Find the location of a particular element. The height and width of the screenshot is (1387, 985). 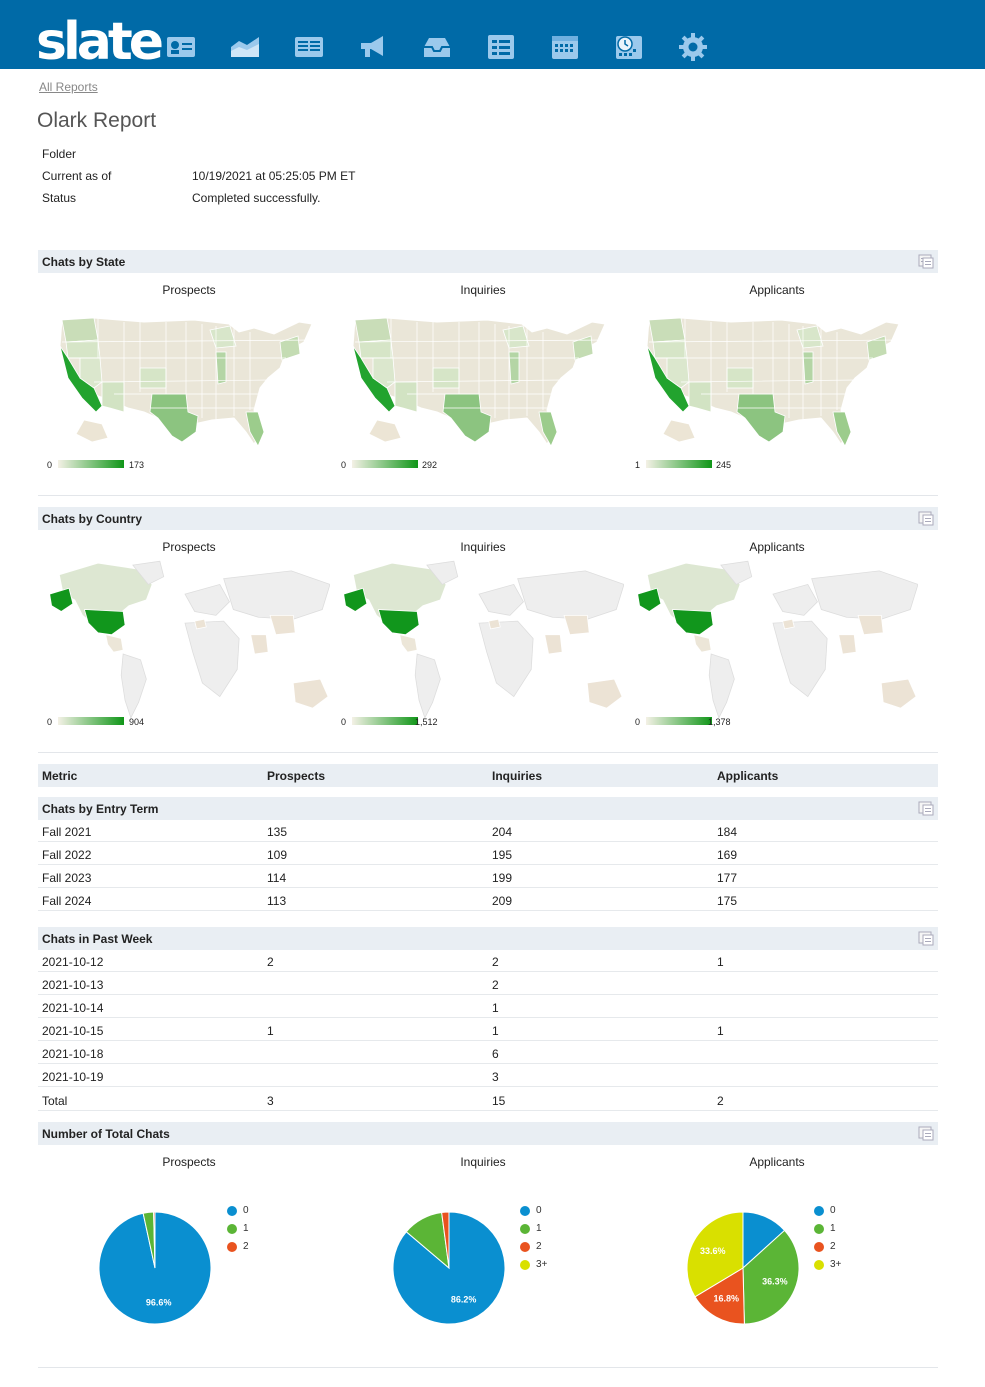

legend-label: 2 is located at coordinates (833, 1246).